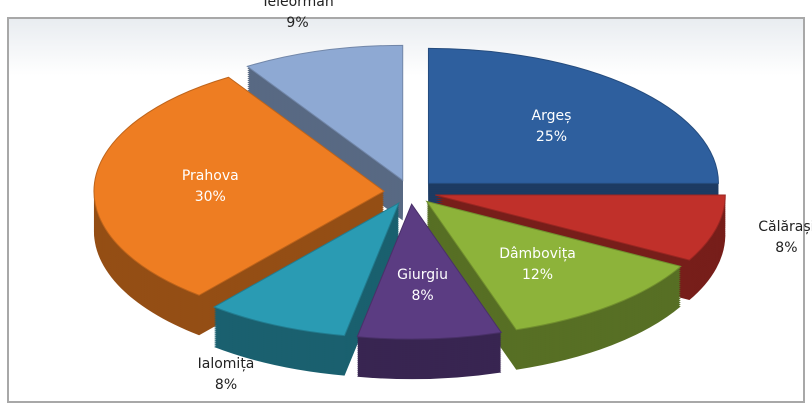 Image resolution: width=812 pixels, height=404 pixels. What do you see at coordinates (551, 137) in the screenshot?
I see `slice-value-label: 25%` at bounding box center [551, 137].